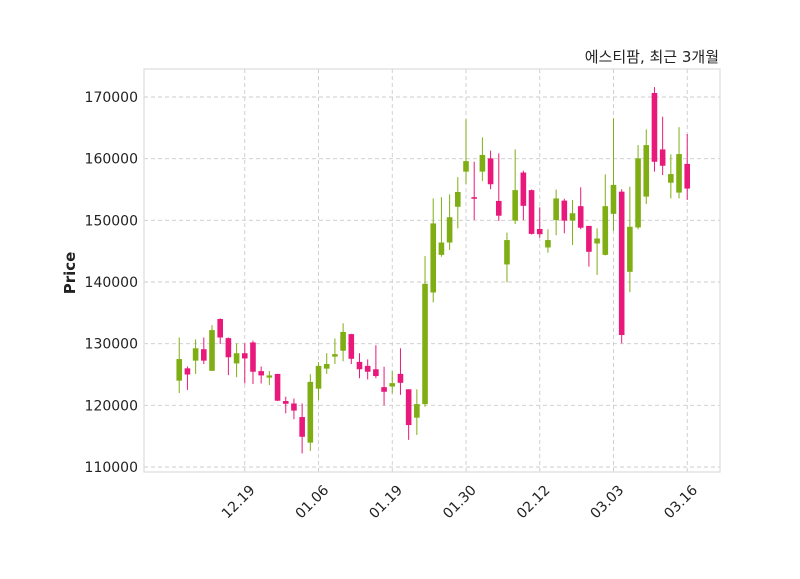 The image size is (800, 579). I want to click on x-tick-label: 03.03, so click(608, 502).